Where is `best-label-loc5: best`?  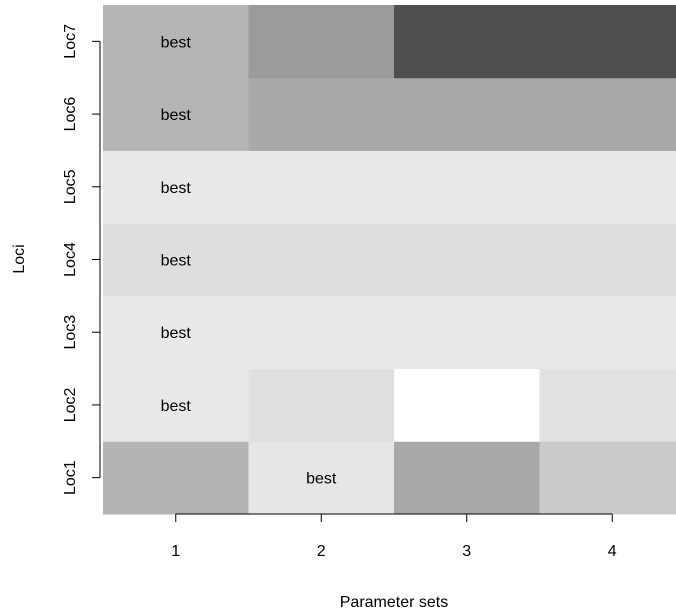
best-label-loc5: best is located at coordinates (176, 188).